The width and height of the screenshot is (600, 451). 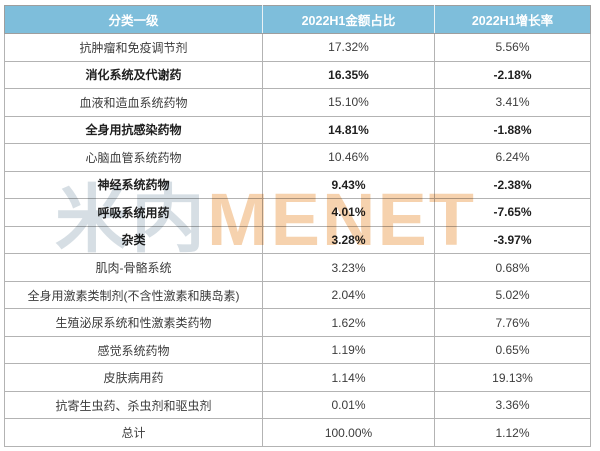 What do you see at coordinates (133, 75) in the screenshot?
I see `cell-category: 消化系统及代谢药` at bounding box center [133, 75].